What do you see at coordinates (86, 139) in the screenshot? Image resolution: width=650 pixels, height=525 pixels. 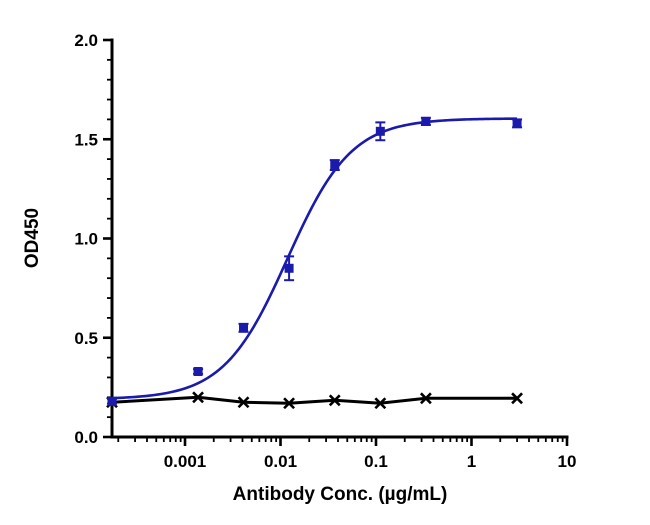 I see `y-tick-label: 1.5` at bounding box center [86, 139].